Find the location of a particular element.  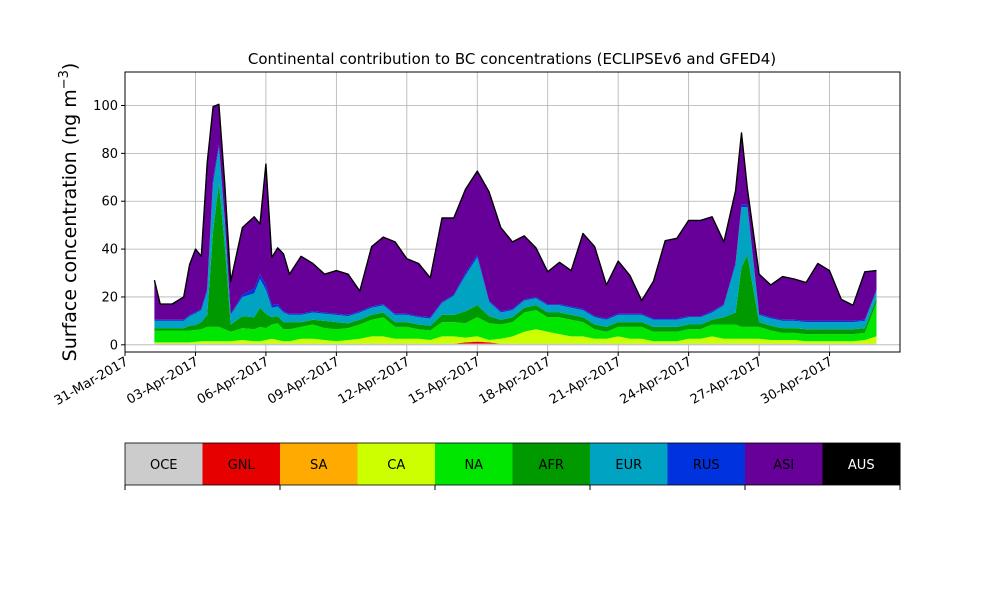

legend-label-afr: AFR is located at coordinates (551, 465).